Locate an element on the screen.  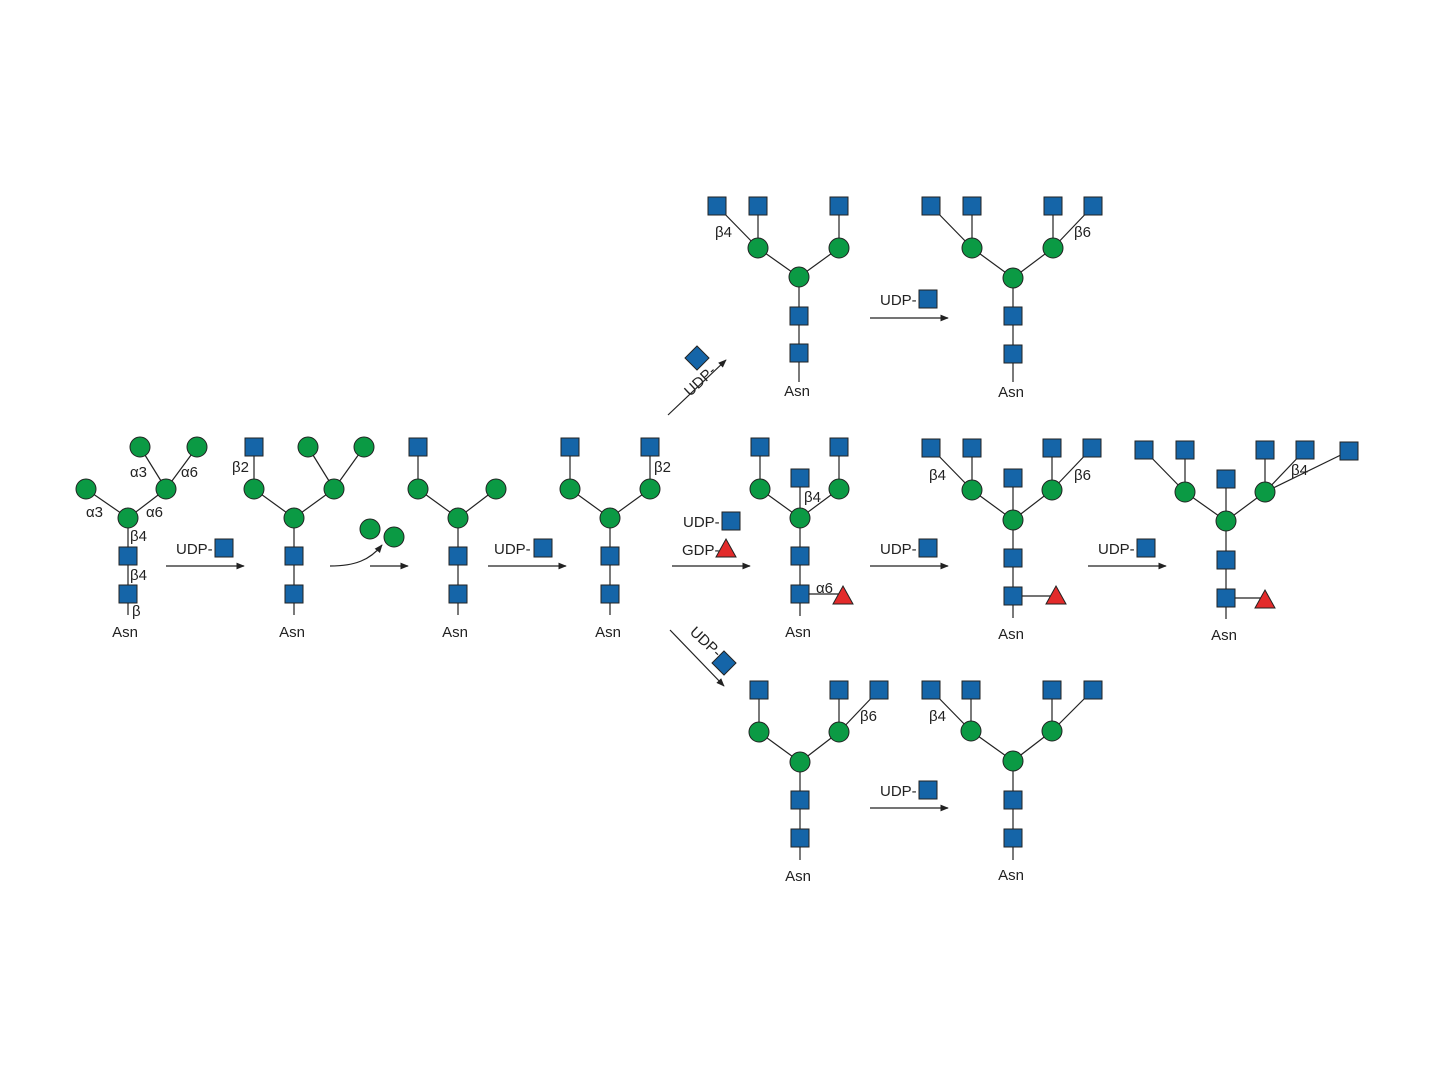
linkage-label: α6 is located at coordinates (189, 472).